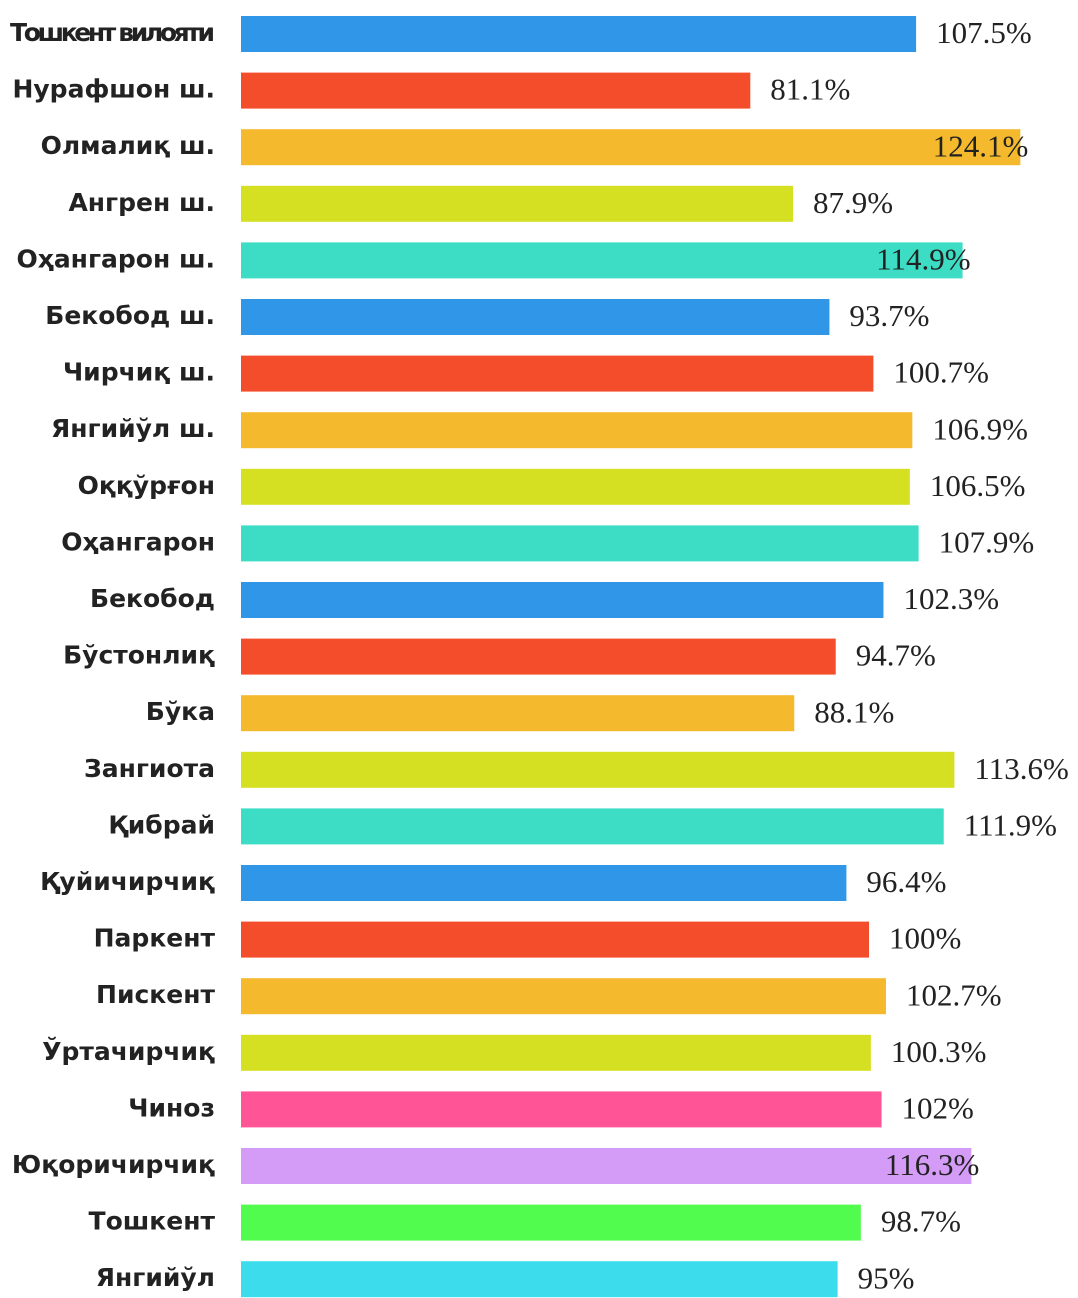 The height and width of the screenshot is (1298, 1078). I want to click on category-label: Бекобод, so click(152, 598).